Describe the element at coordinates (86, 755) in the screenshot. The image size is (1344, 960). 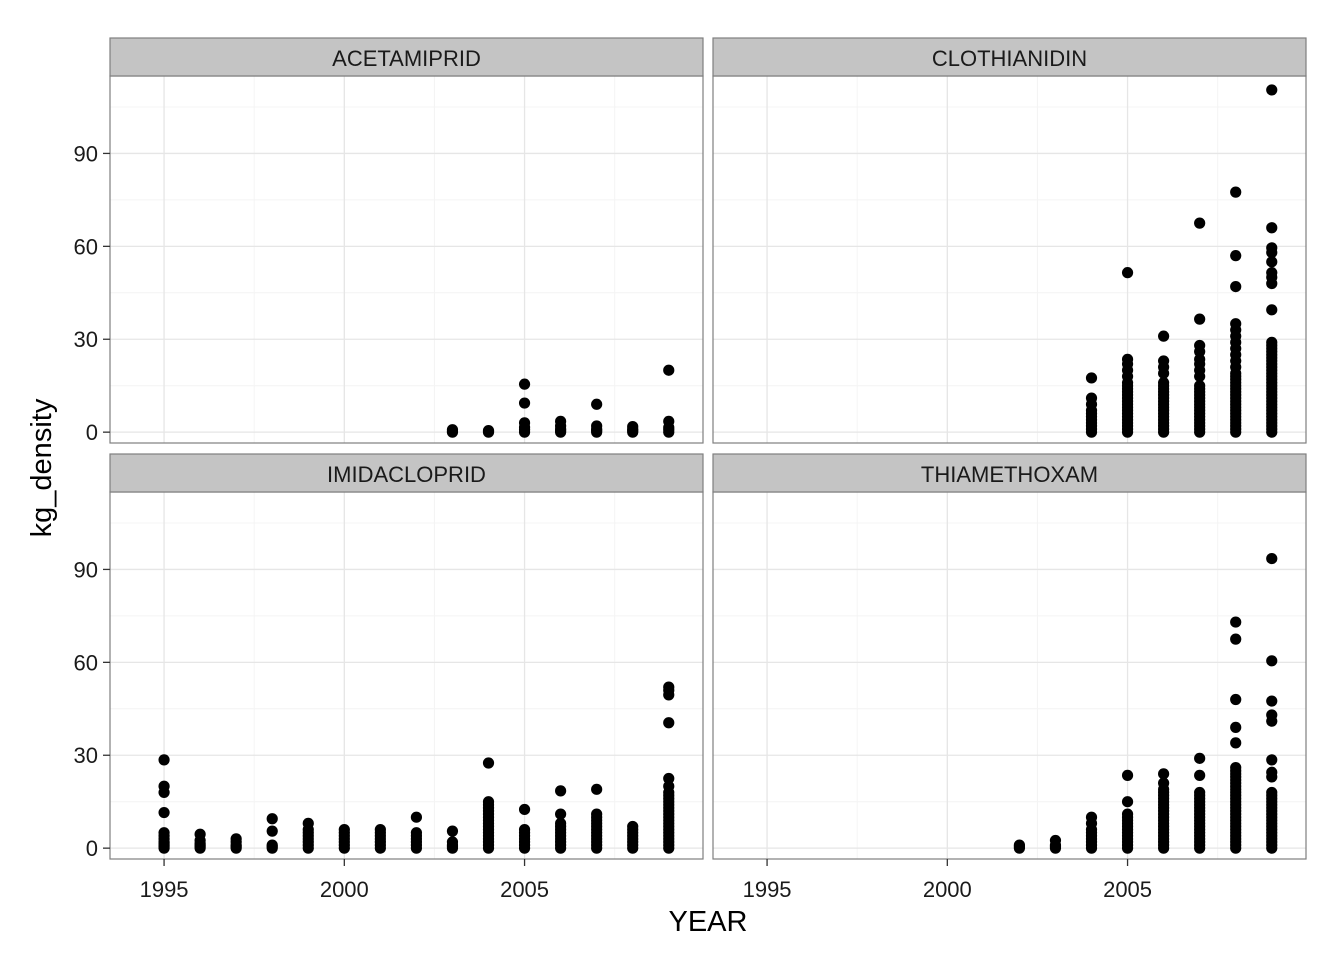
I see `y-tick-label: 30` at that location.